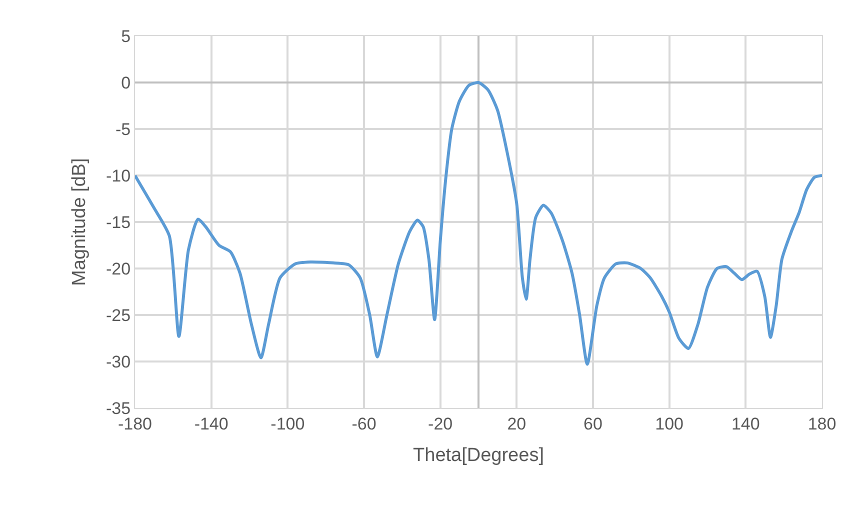 The width and height of the screenshot is (858, 520). I want to click on x-tick-label: 20, so click(516, 424).